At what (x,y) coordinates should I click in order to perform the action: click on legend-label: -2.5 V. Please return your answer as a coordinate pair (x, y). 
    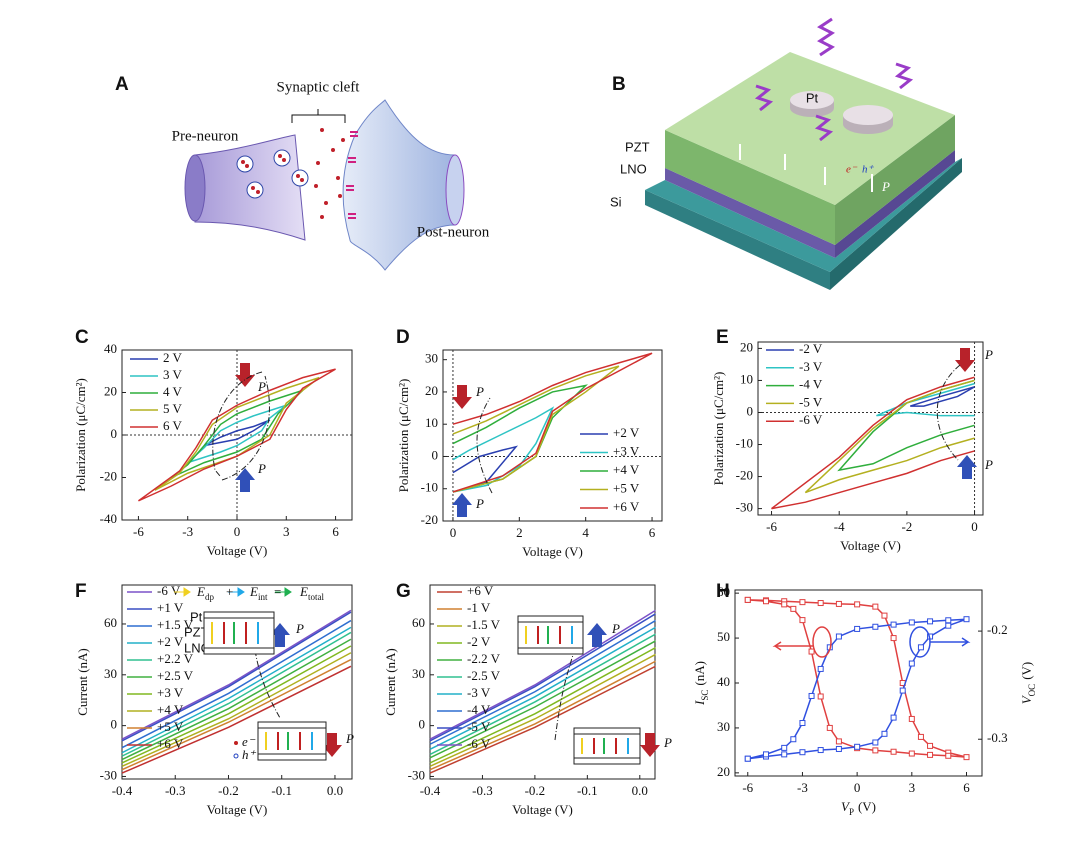
    Looking at the image, I should click on (484, 675).